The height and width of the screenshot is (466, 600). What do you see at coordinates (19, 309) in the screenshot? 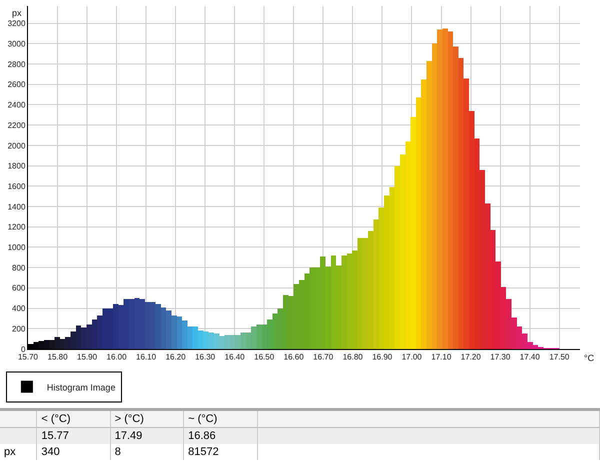
I see `y-tick-label: 400` at bounding box center [19, 309].